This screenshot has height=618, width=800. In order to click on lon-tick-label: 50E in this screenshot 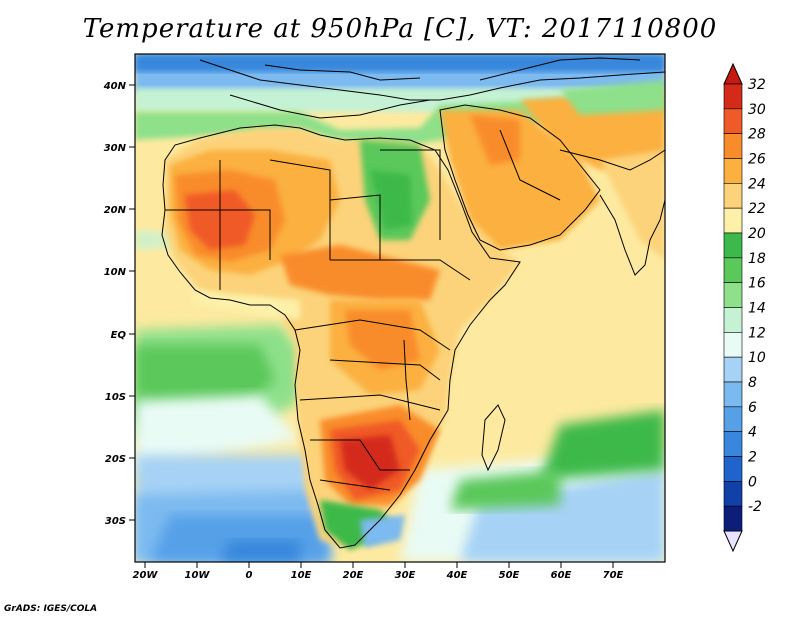, I will do `click(509, 575)`.